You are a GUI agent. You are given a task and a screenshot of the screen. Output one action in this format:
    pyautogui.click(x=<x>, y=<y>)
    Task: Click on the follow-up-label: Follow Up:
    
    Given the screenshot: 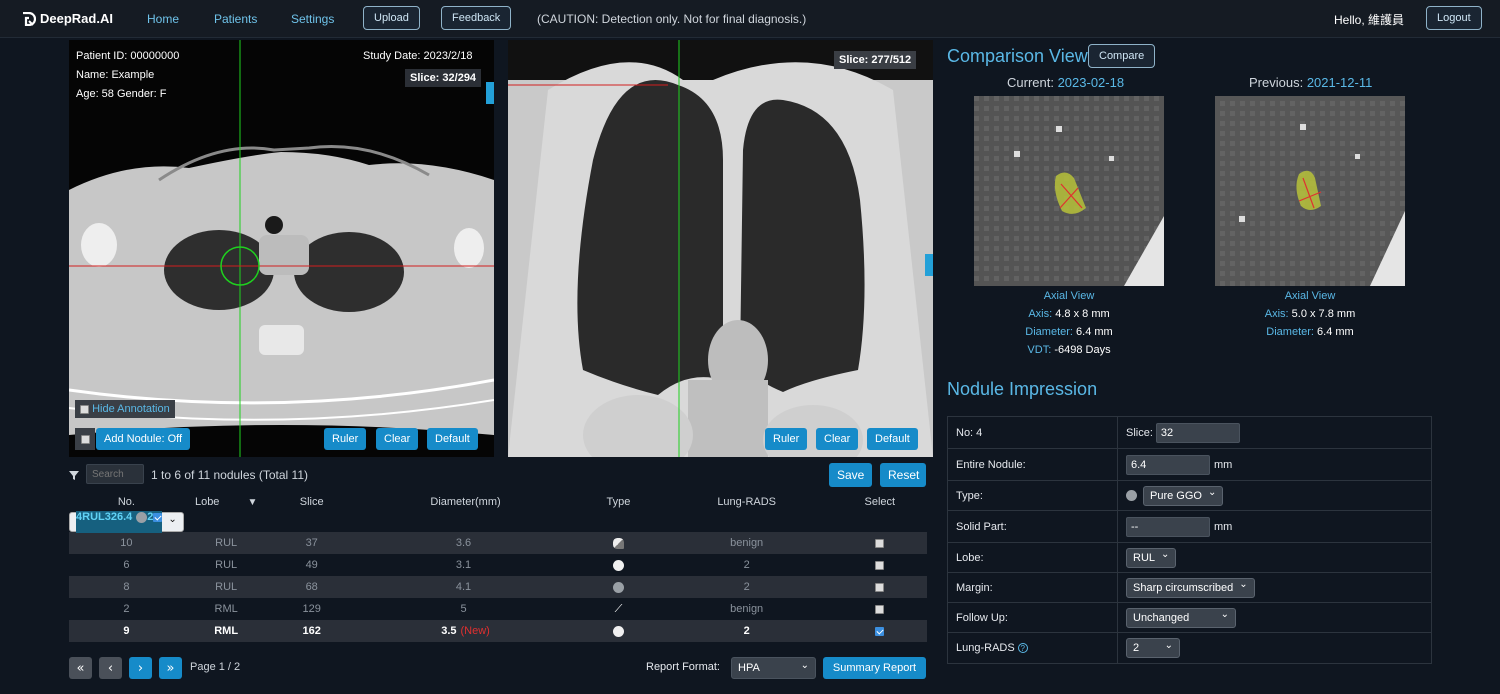 What is the action you would take?
    pyautogui.click(x=1033, y=617)
    